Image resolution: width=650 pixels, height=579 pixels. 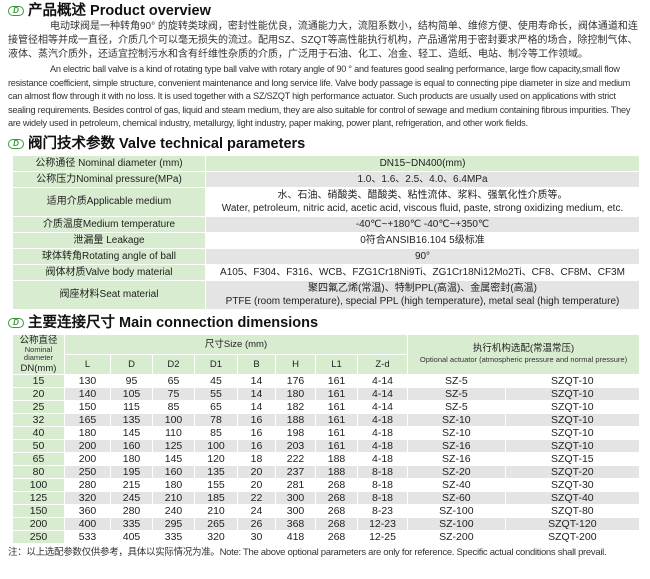 I want to click on dims-cell: SZ-20, so click(x=456, y=471).